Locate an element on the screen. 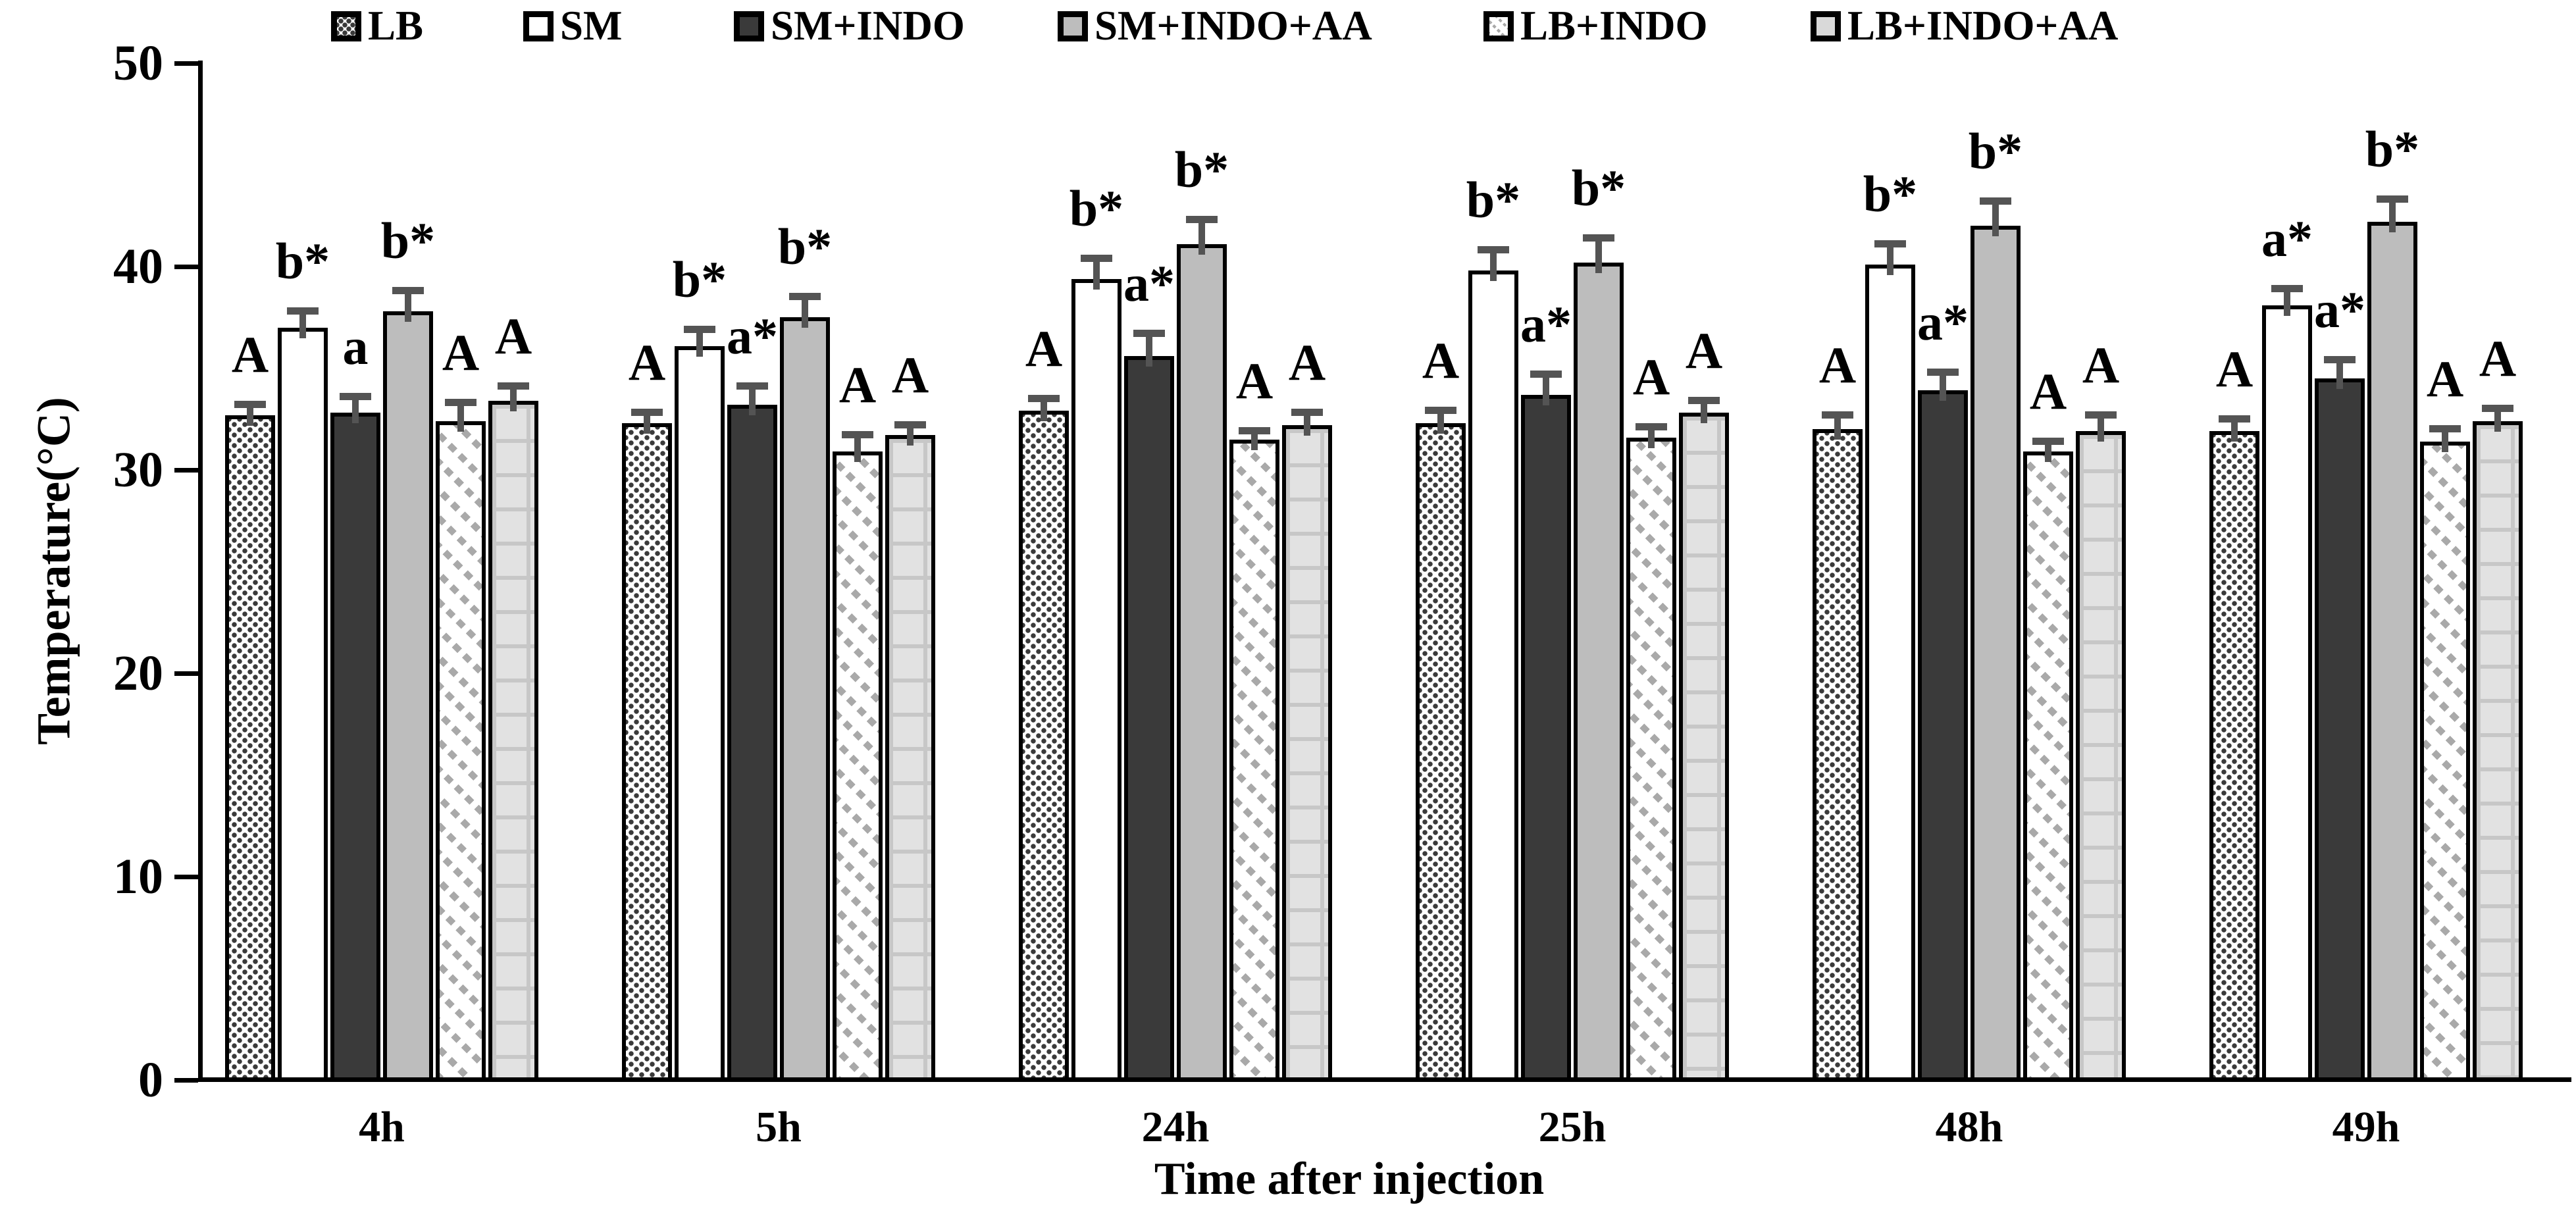  legend-item-sm: SM is located at coordinates (573, 26).